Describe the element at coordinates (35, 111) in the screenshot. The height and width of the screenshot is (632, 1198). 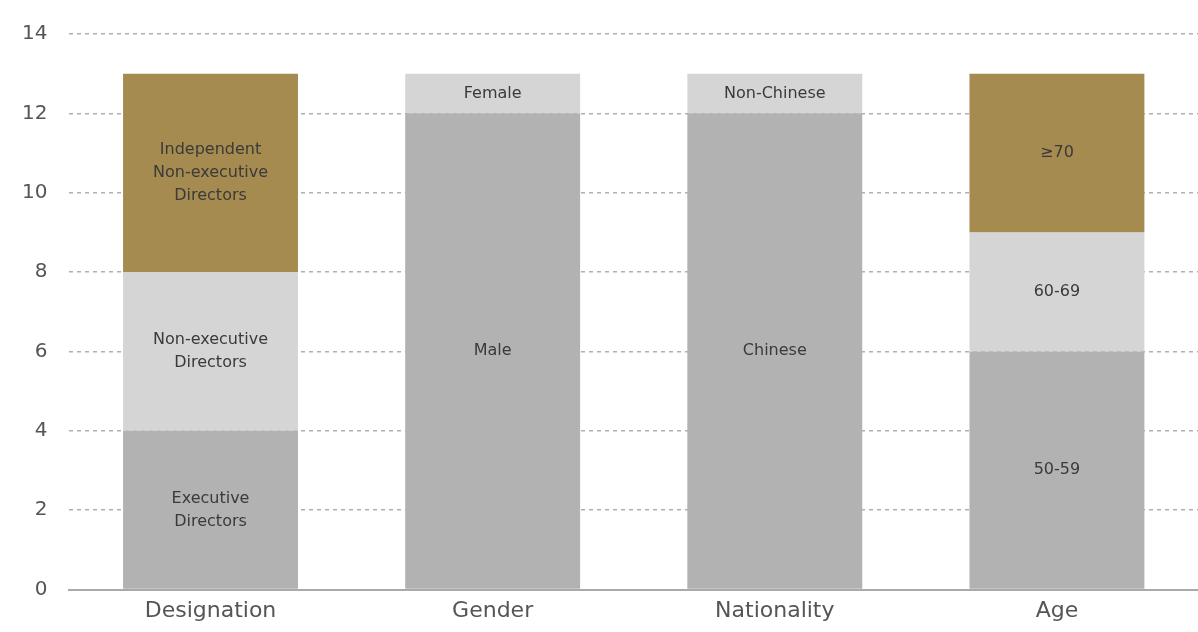
I see `y-tick-label: 12` at that location.